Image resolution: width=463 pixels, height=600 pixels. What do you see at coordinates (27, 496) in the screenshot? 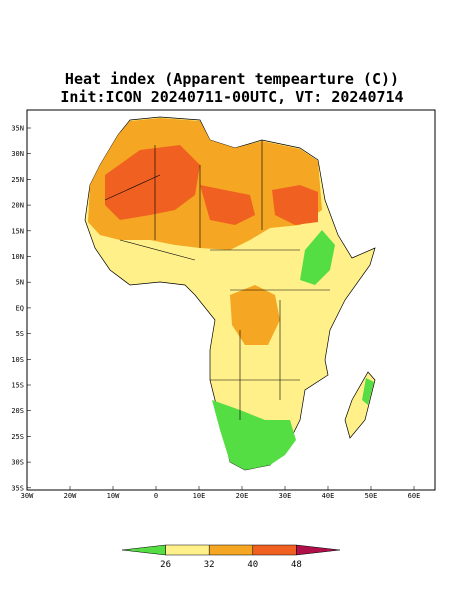
I see `lon-label: 30W` at bounding box center [27, 496].